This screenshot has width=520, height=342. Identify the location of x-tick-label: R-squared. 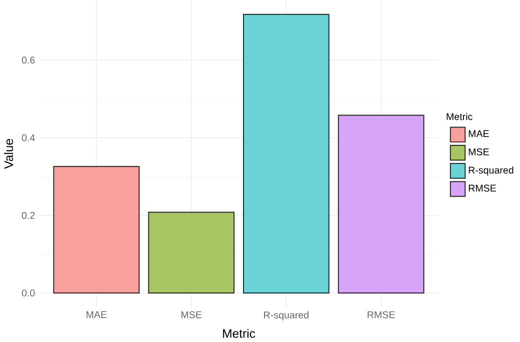
(286, 315).